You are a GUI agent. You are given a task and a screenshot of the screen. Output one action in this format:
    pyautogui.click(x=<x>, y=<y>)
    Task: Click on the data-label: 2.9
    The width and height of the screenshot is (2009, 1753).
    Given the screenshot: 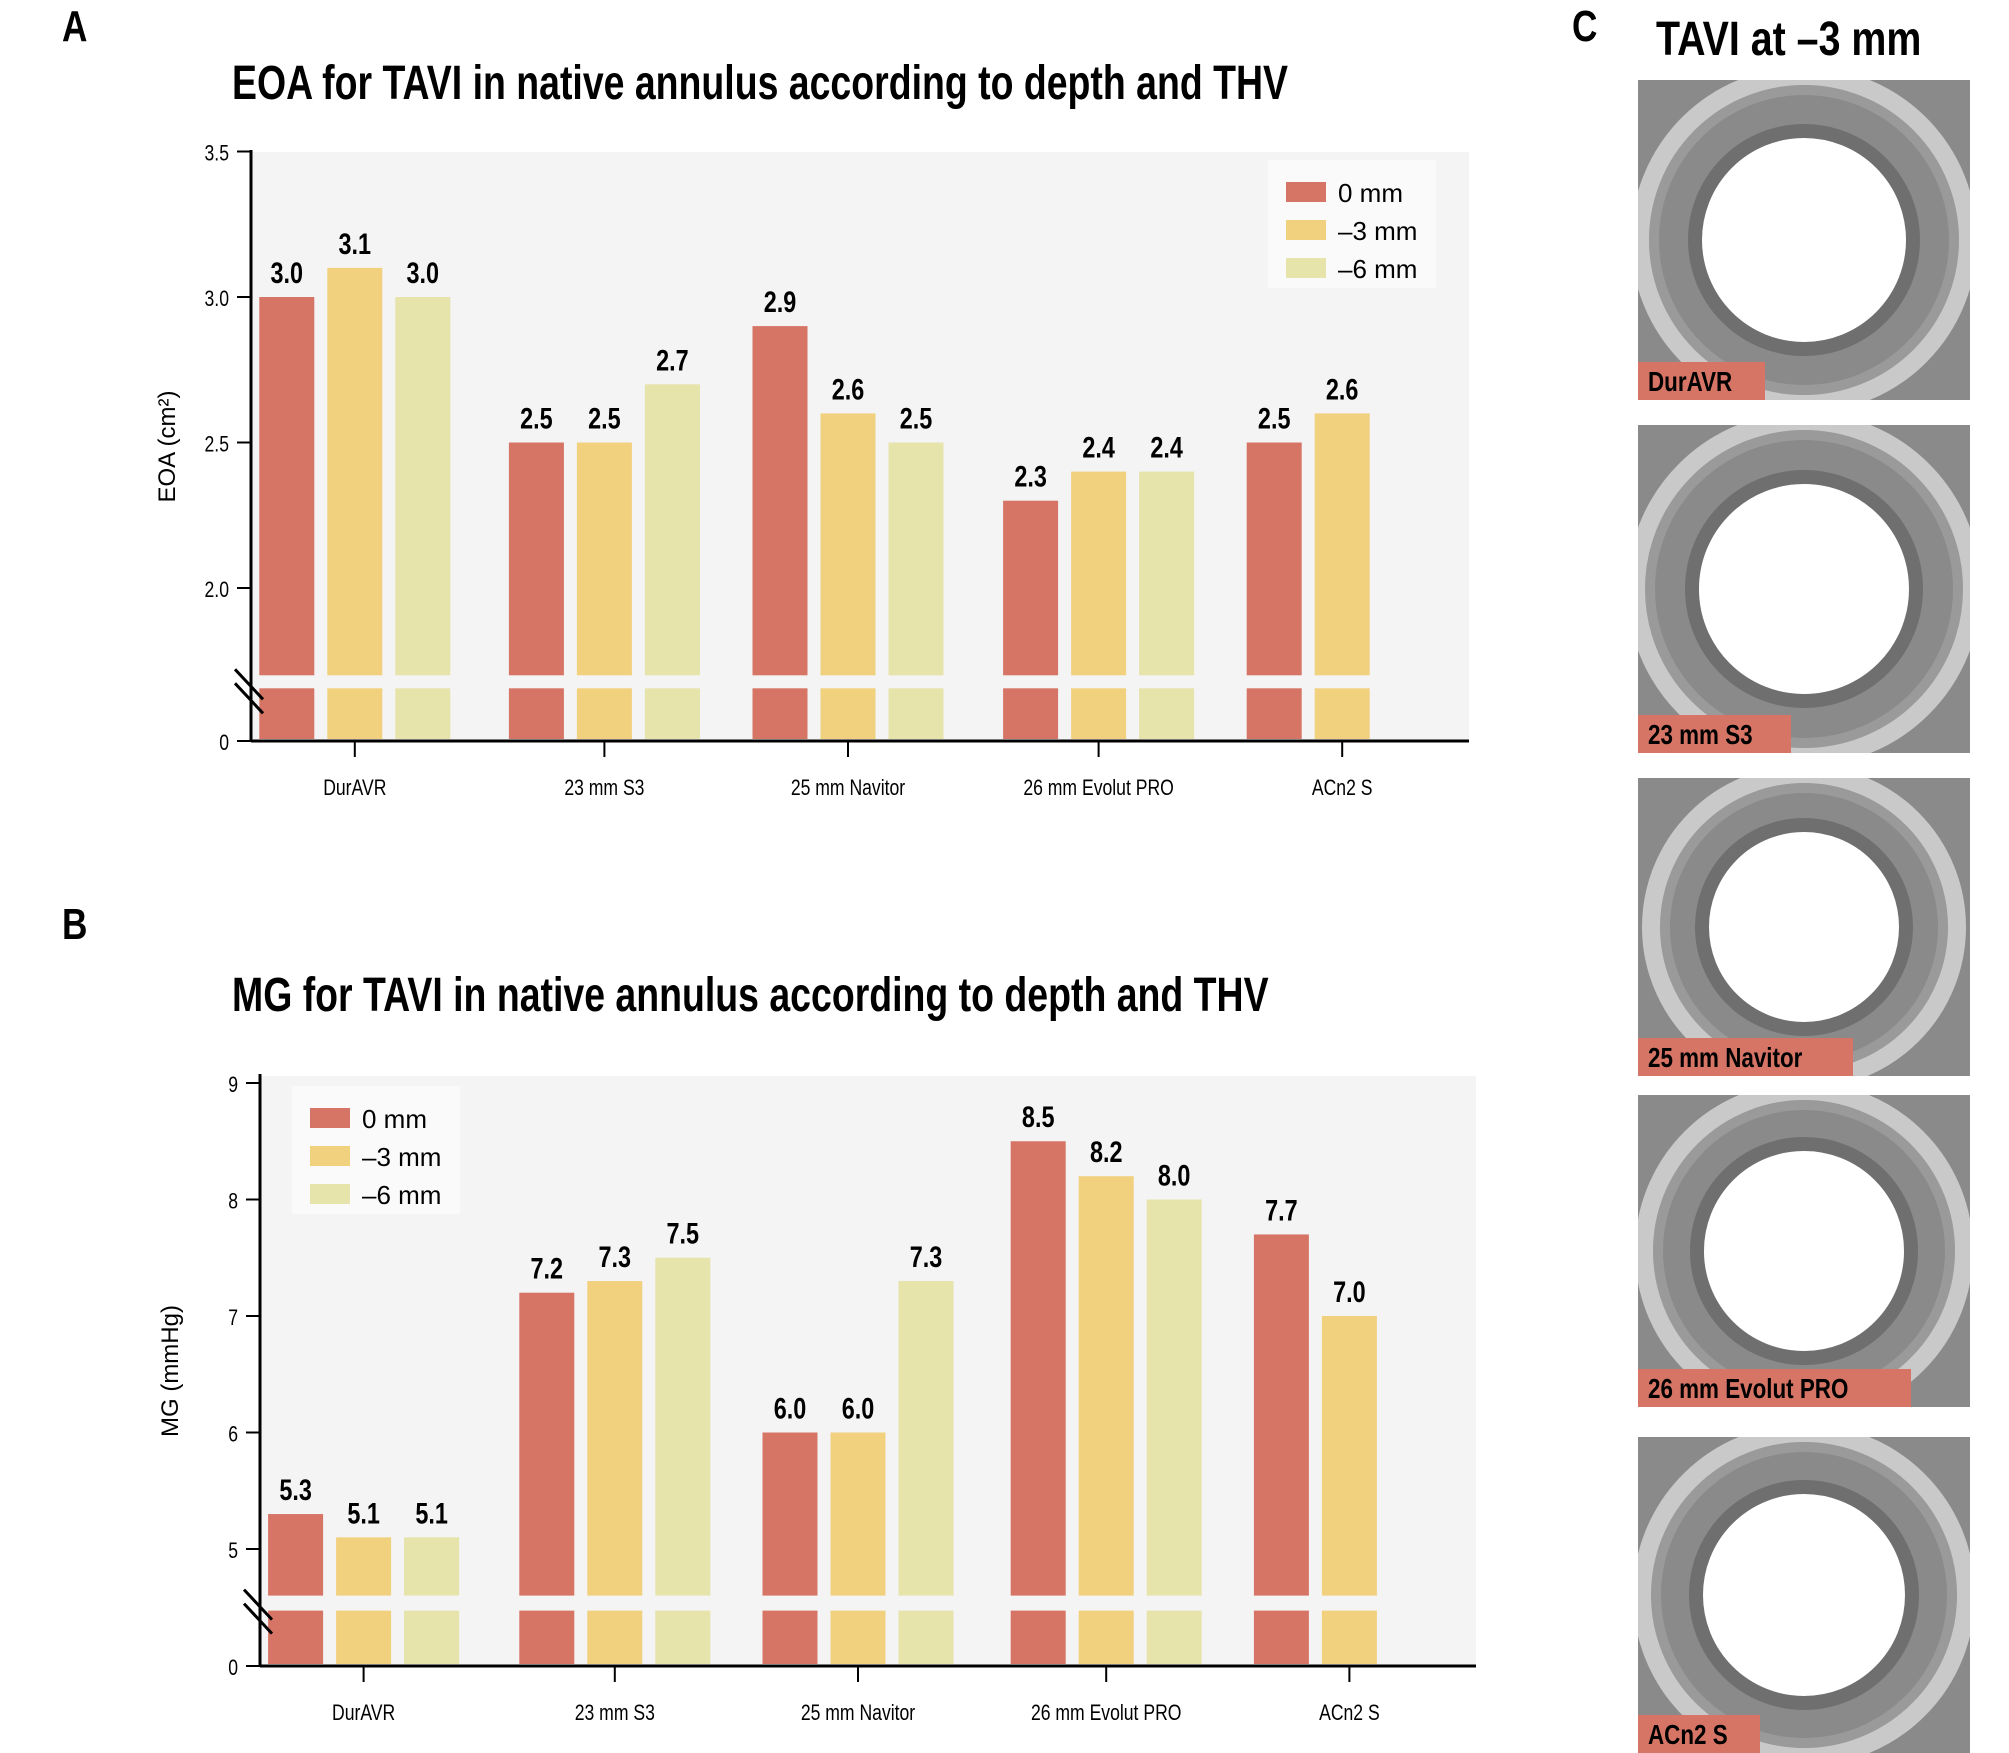 What is the action you would take?
    pyautogui.click(x=780, y=301)
    